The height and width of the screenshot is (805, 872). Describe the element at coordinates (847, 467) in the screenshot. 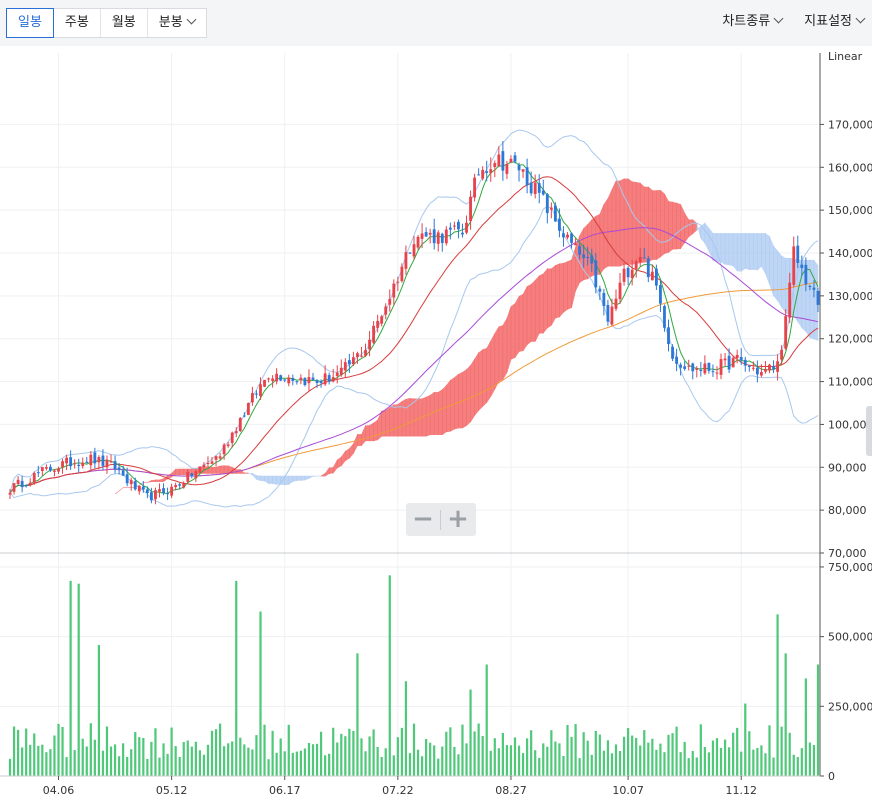

I see `y-tick-label: 90,000` at that location.